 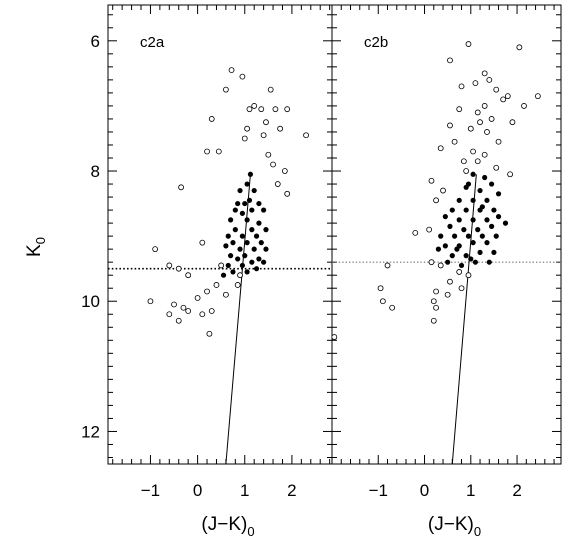 I want to click on x-tick-label: 1, so click(x=244, y=490).